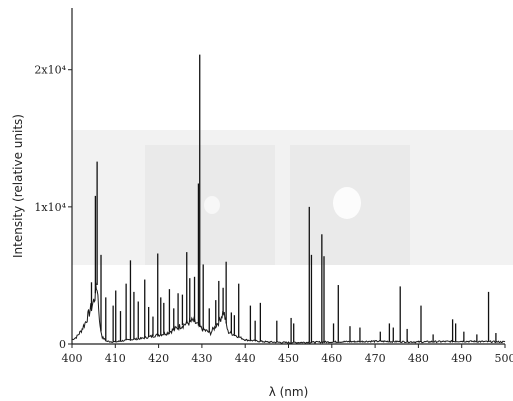  Describe the element at coordinates (418, 358) in the screenshot. I see `x-tick-label: 480` at that location.